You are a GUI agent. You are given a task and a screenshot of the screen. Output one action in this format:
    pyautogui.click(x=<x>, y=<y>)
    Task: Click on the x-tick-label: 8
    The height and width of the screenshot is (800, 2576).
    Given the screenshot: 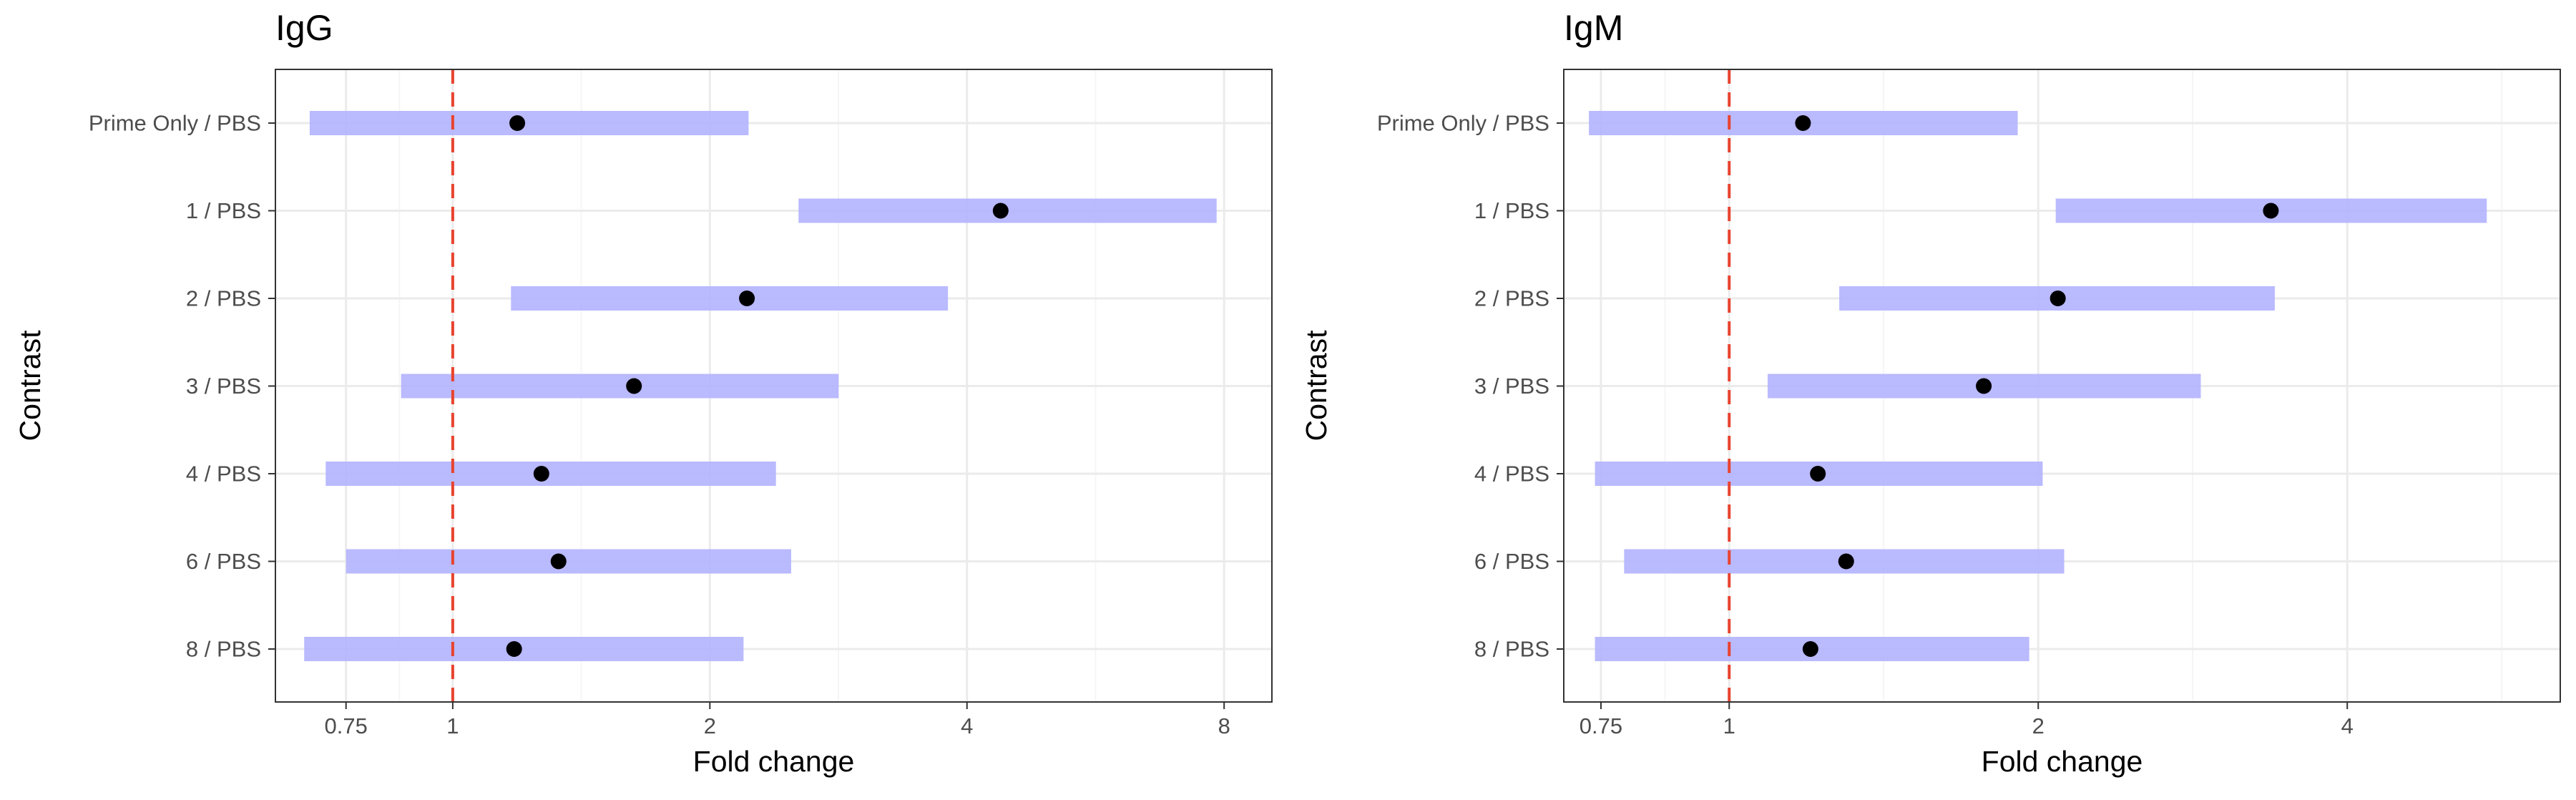 What is the action you would take?
    pyautogui.click(x=1224, y=725)
    